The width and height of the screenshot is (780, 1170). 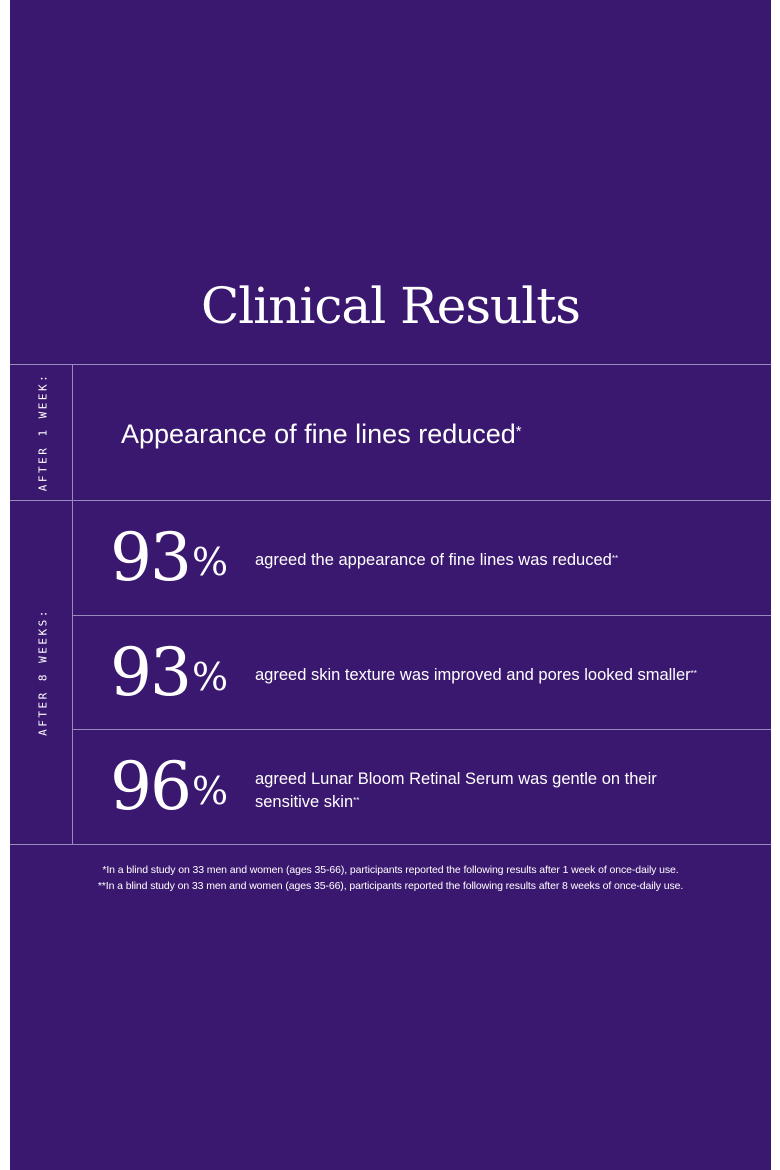 I want to click on stat-percentage: 96%, so click(x=169, y=787).